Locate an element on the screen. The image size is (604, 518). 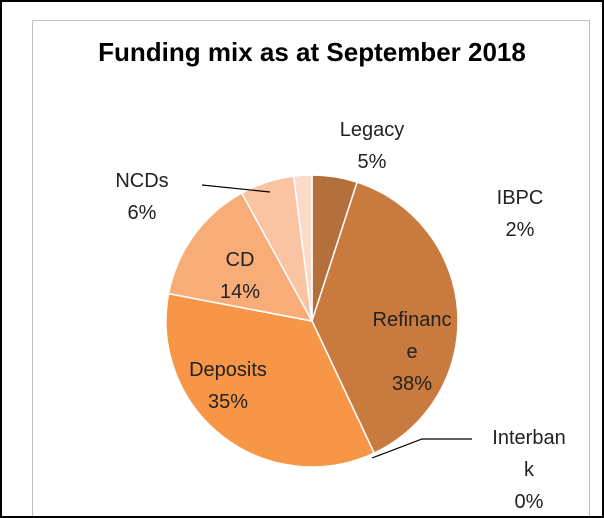
category-label: Interbank is located at coordinates (529, 454).